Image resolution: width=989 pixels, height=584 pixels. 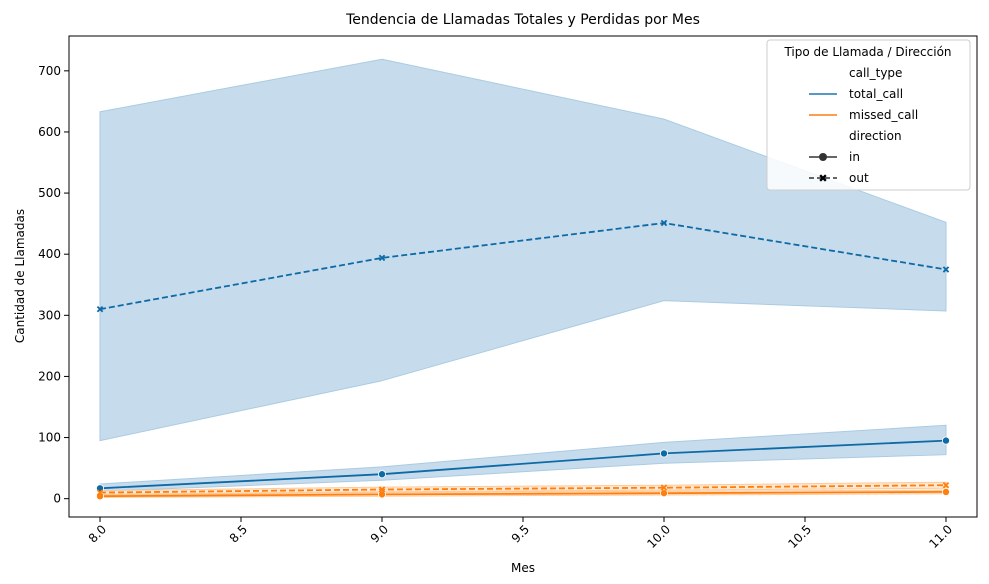 What do you see at coordinates (822, 178) in the screenshot?
I see `legend-marker-out: ✖` at bounding box center [822, 178].